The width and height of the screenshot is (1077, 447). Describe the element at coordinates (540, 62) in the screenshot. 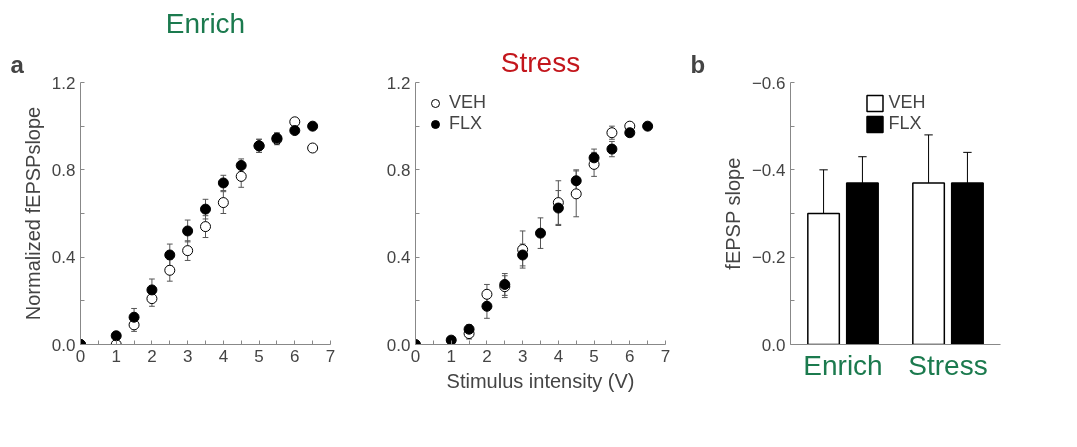

I see `chart-title: Stress` at that location.